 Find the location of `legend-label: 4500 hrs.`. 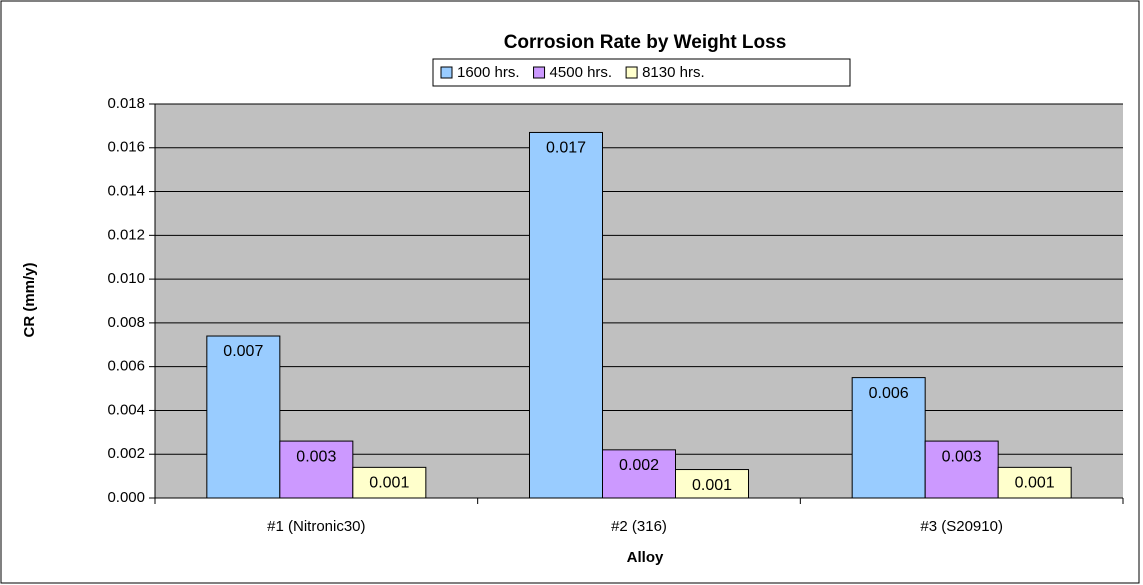

legend-label: 4500 hrs. is located at coordinates (581, 72).